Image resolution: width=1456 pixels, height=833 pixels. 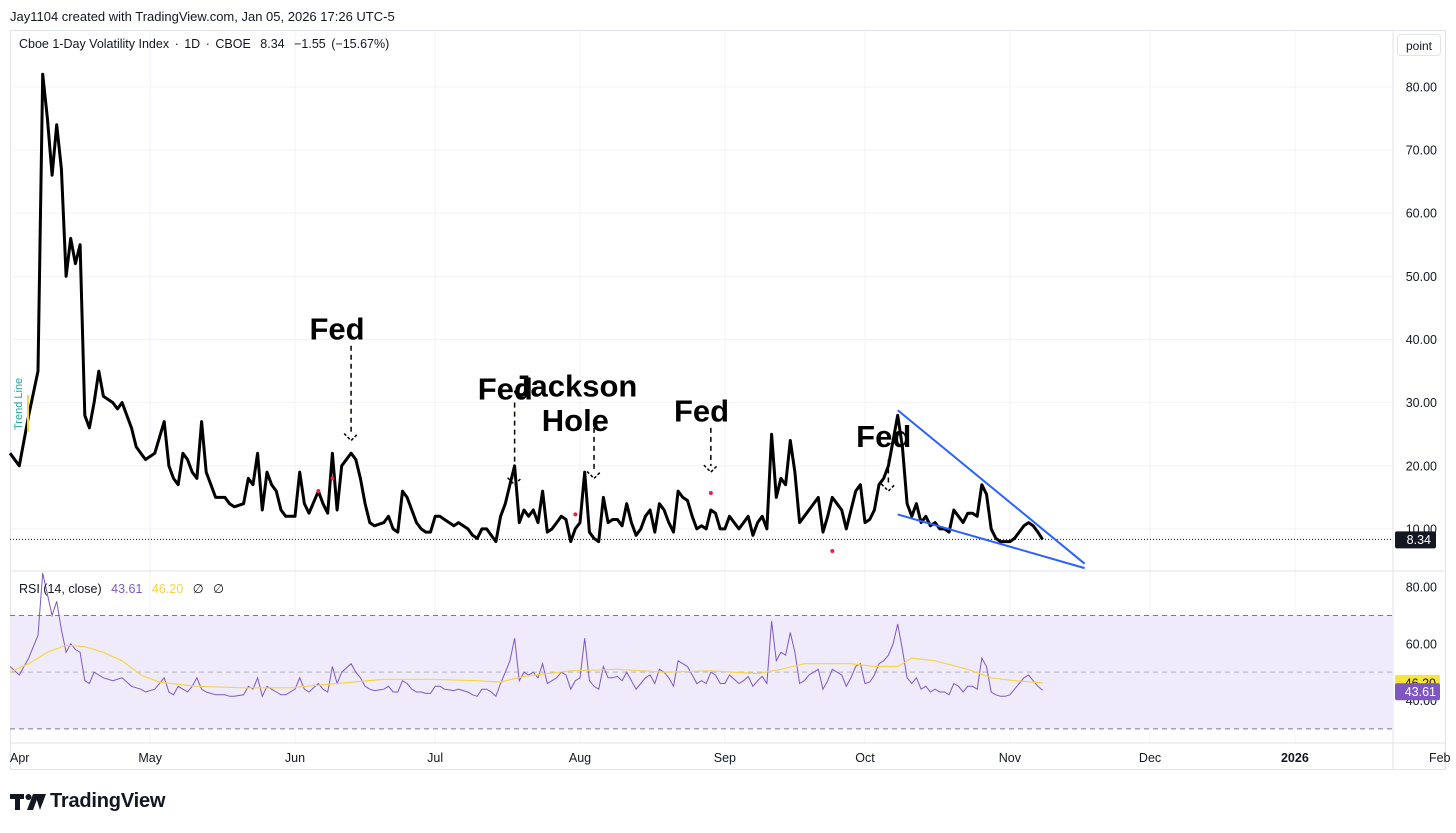 What do you see at coordinates (28, 801) in the screenshot?
I see `tradingview-logo-icon` at bounding box center [28, 801].